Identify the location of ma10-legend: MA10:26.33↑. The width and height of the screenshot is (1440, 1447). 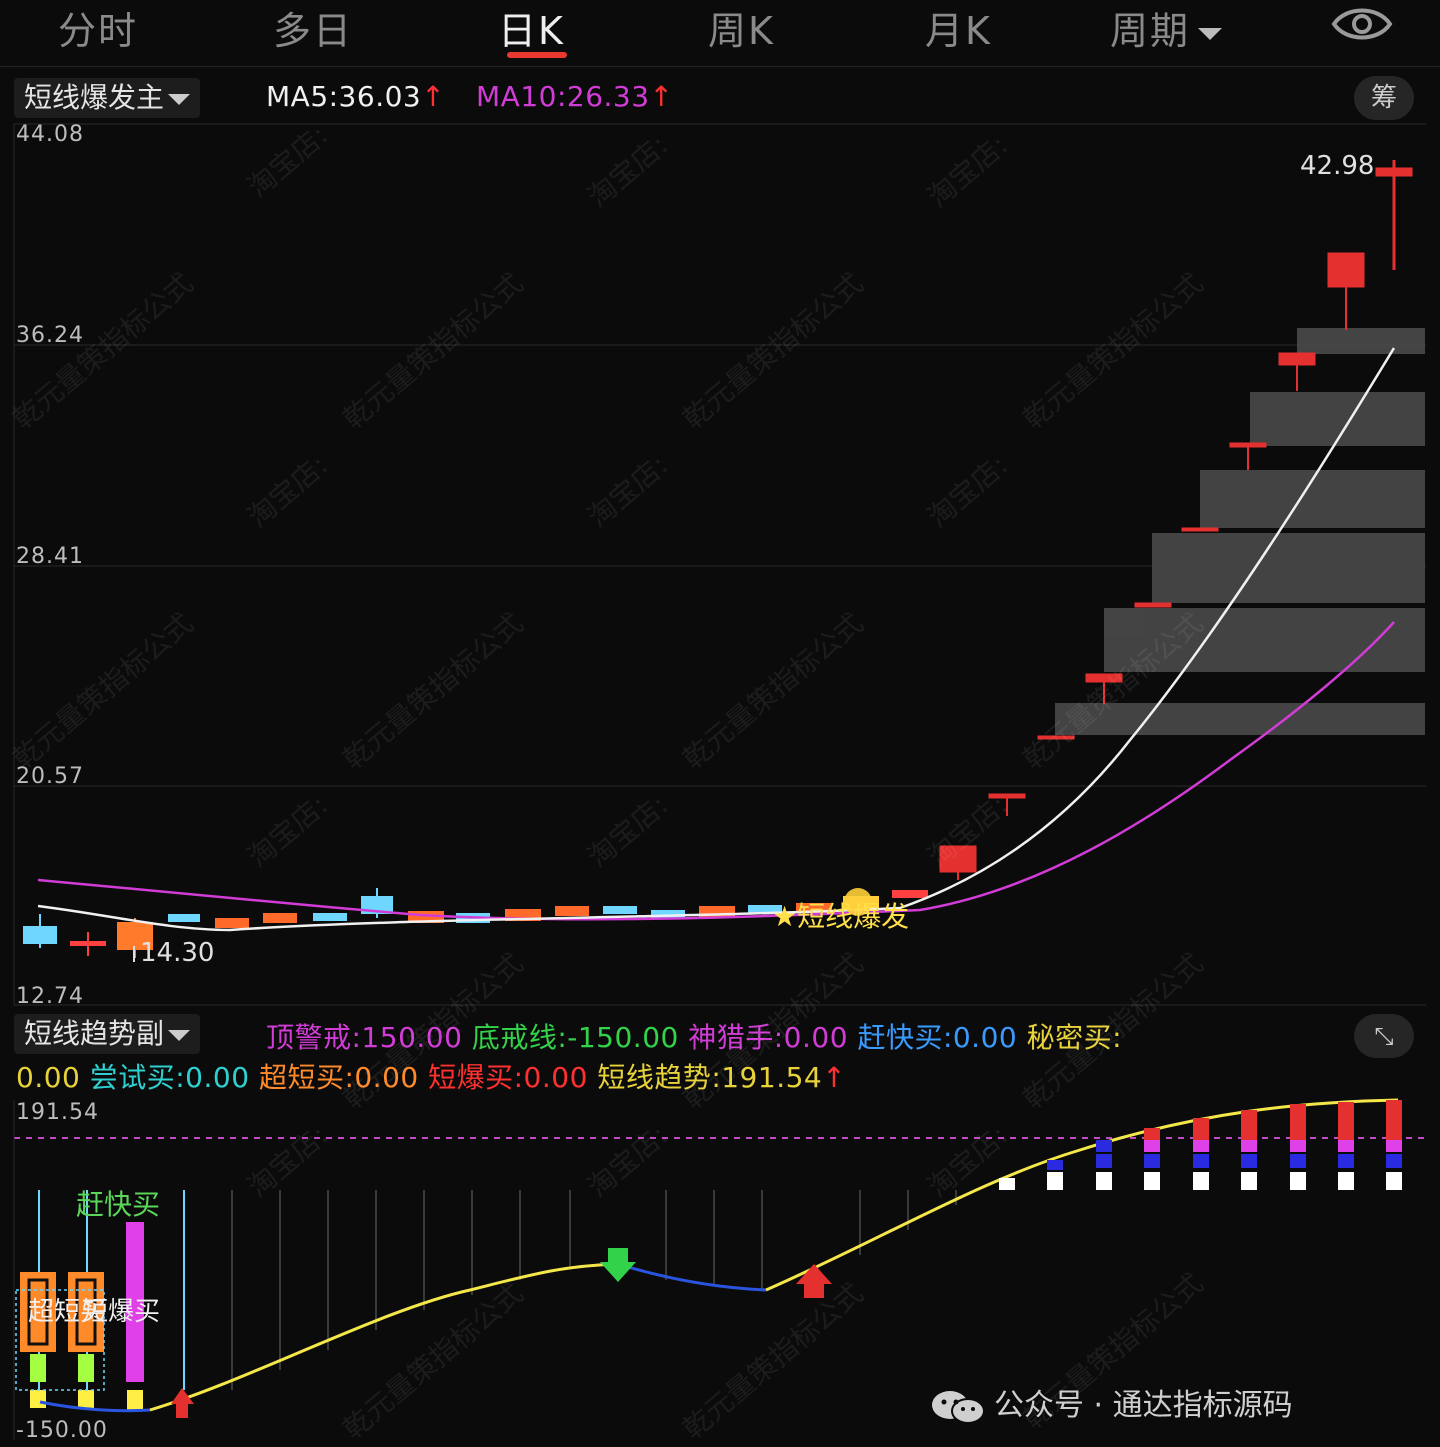
(575, 96).